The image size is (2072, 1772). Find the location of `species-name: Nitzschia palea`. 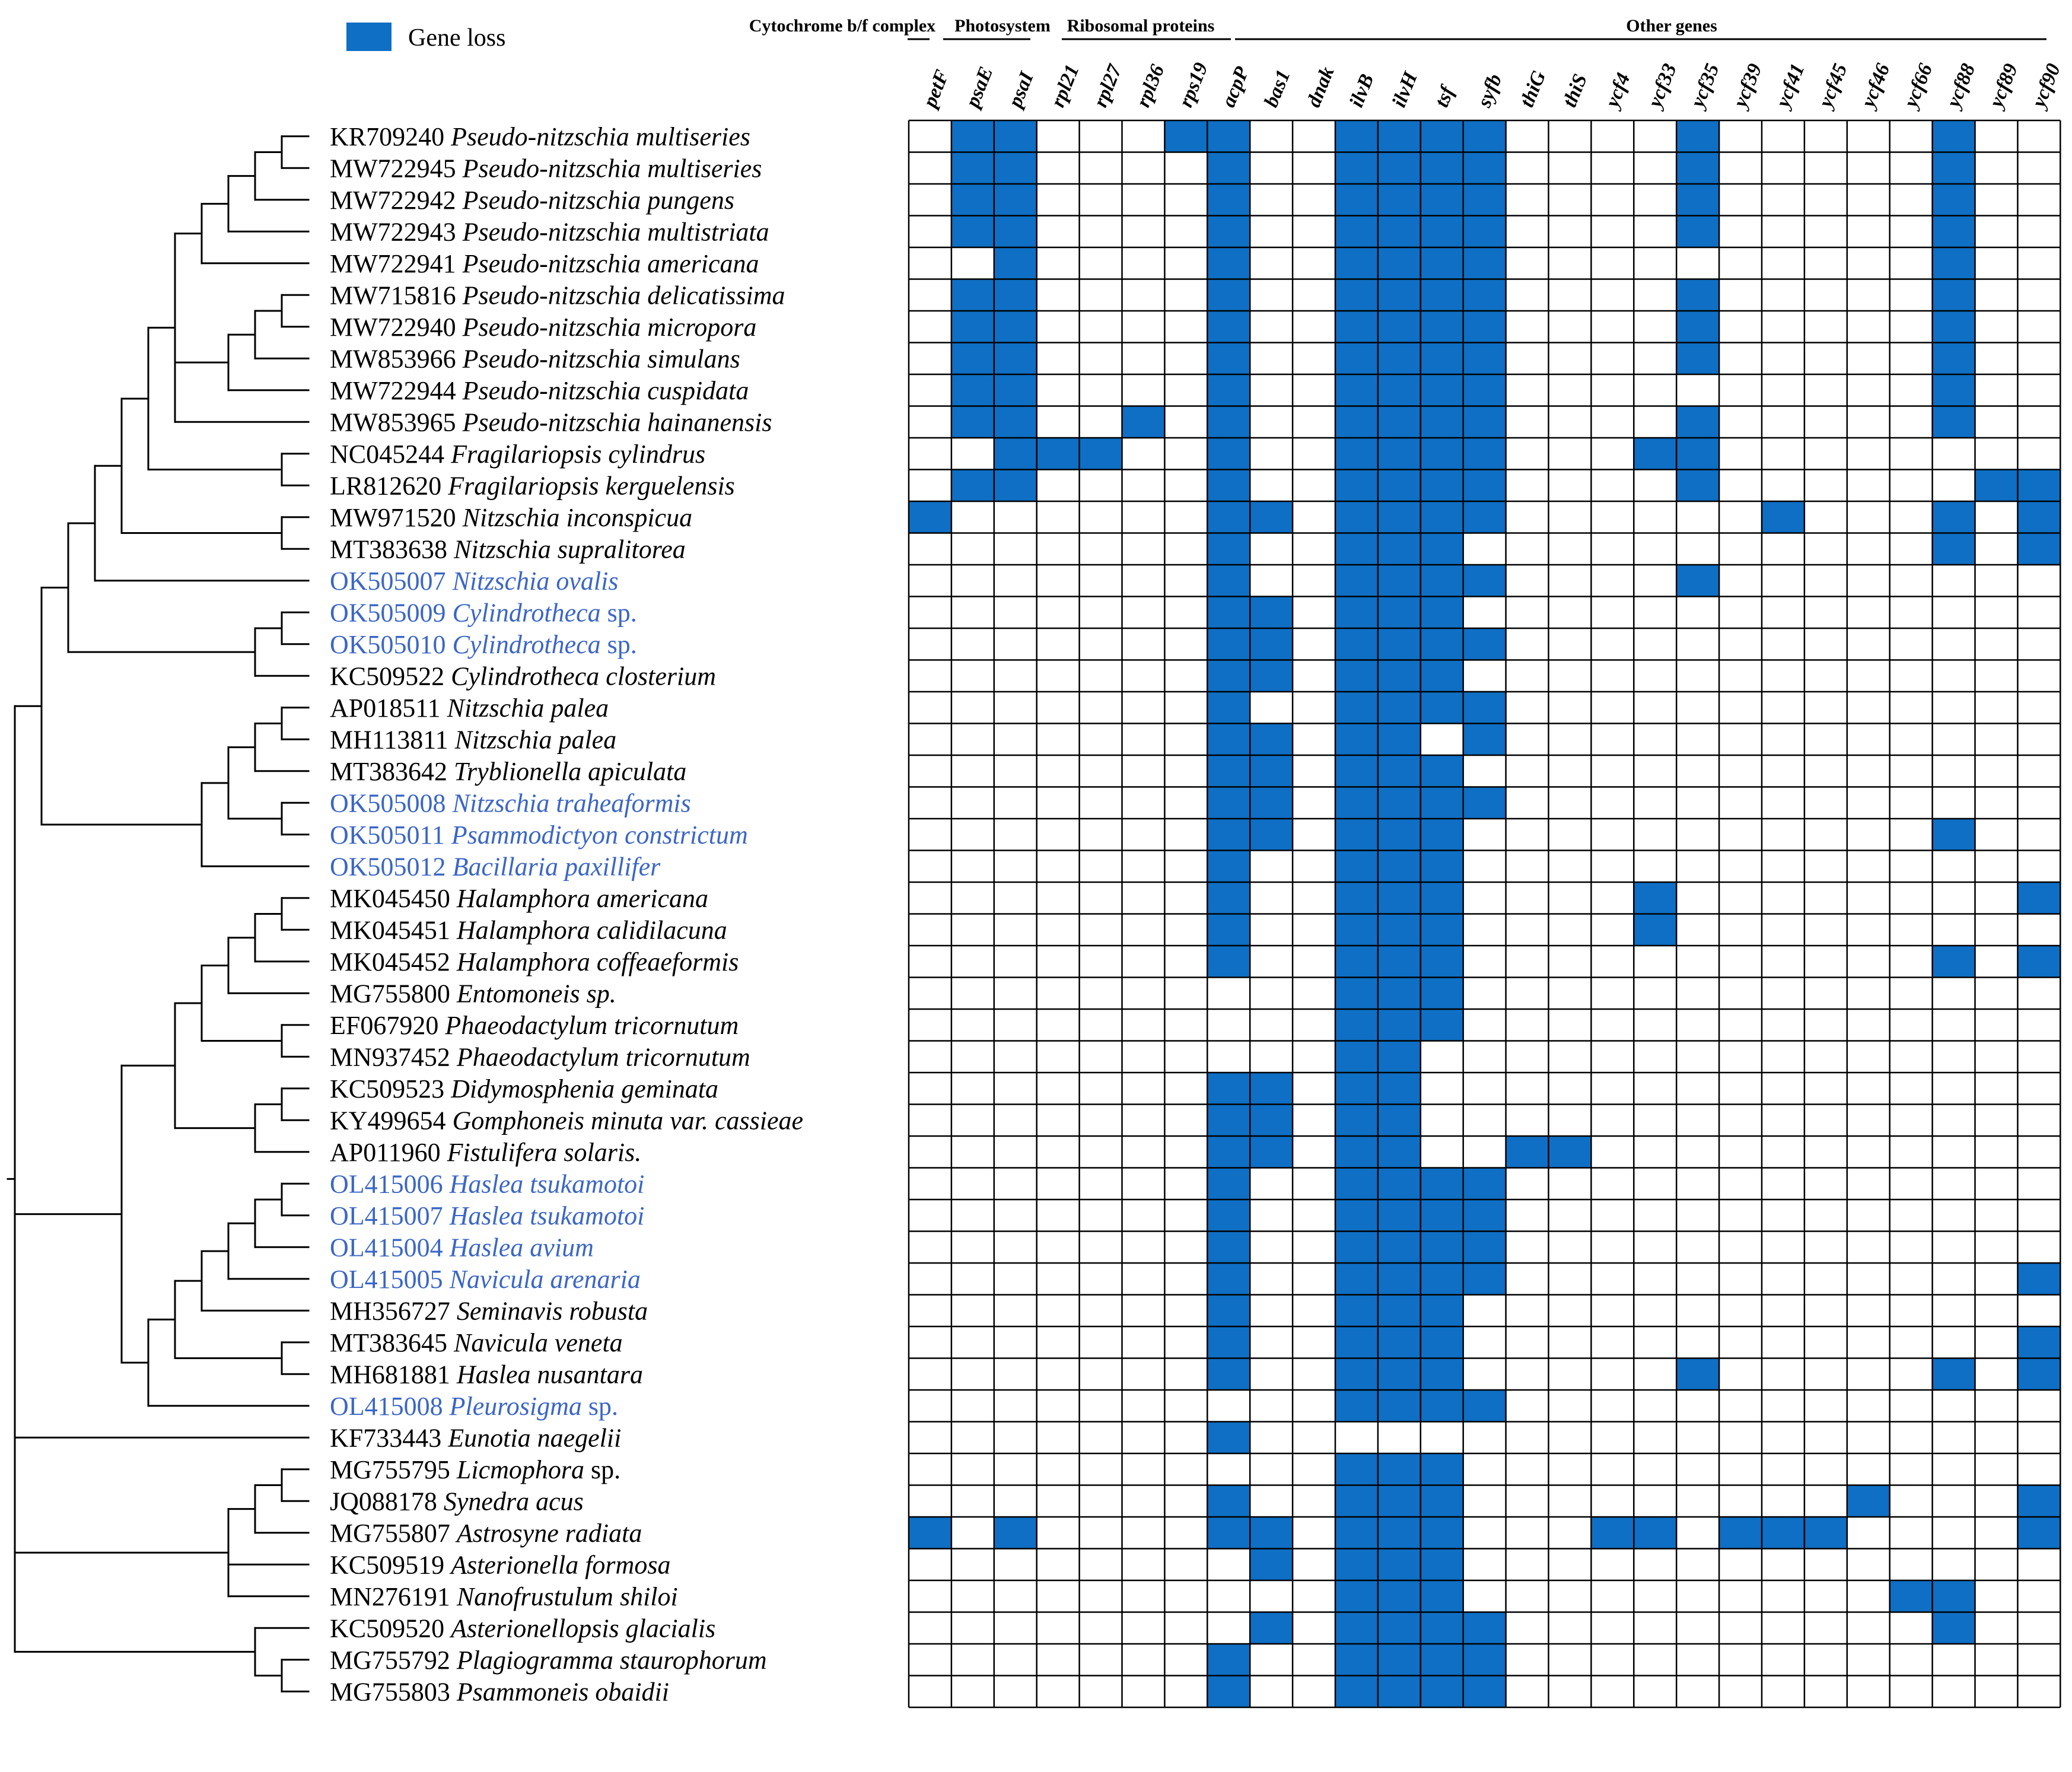

species-name: Nitzschia palea is located at coordinates (528, 708).